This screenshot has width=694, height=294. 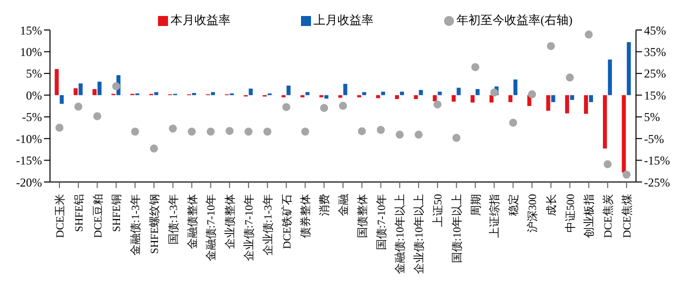 What do you see at coordinates (154, 224) in the screenshot?
I see `x-tick-label: SHFE螺纹钢` at bounding box center [154, 224].